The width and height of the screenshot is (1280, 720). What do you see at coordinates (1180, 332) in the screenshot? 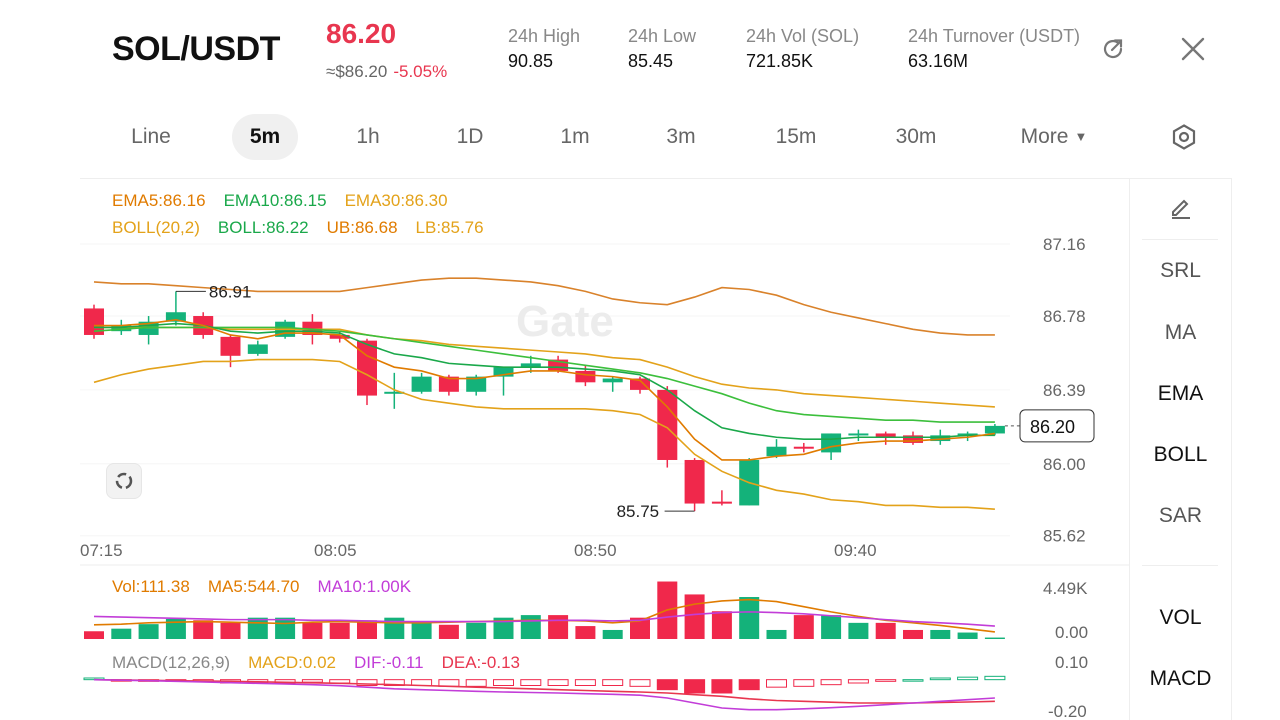
I see `indicator-ma: MA` at bounding box center [1180, 332].